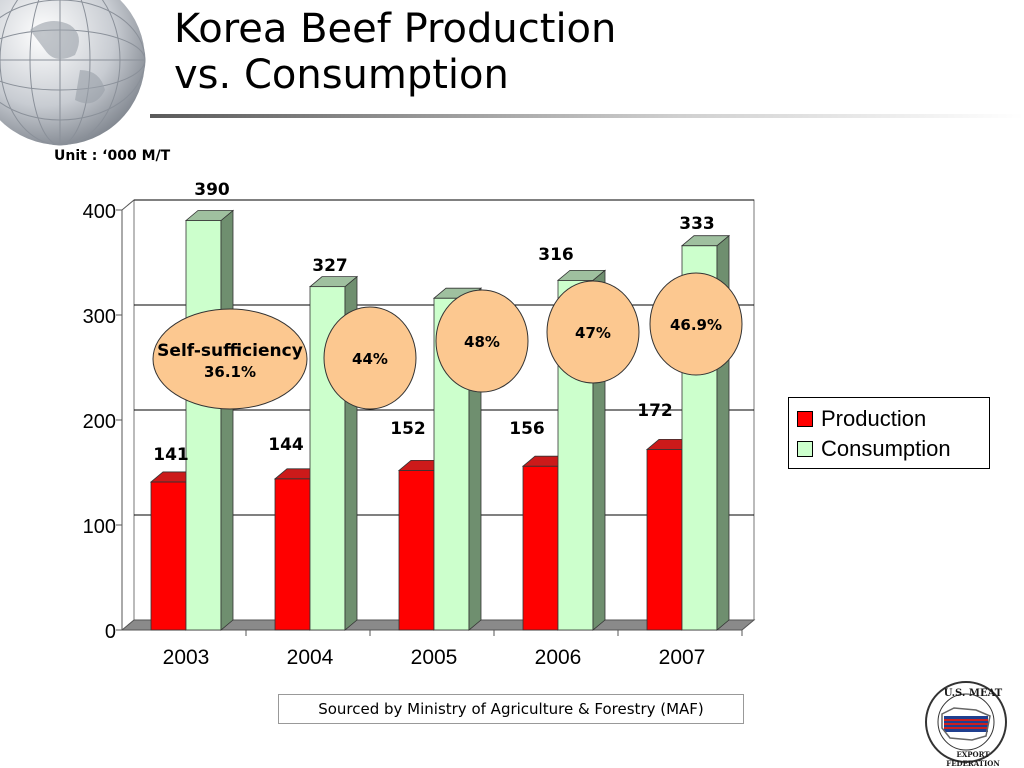  What do you see at coordinates (697, 224) in the screenshot?
I see `consumption-data-label: 333` at bounding box center [697, 224].